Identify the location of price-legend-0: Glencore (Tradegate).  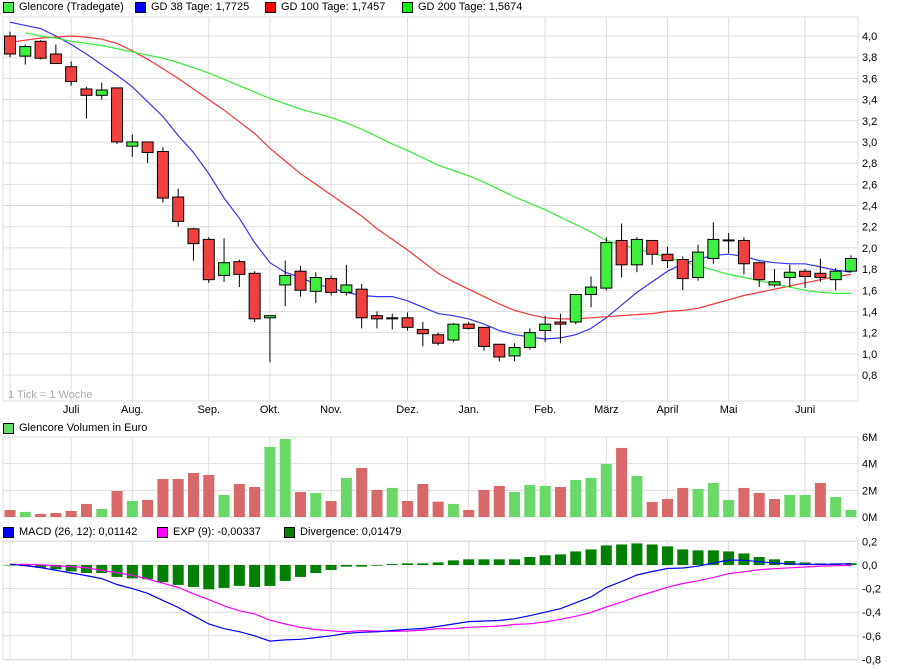
(63, 7).